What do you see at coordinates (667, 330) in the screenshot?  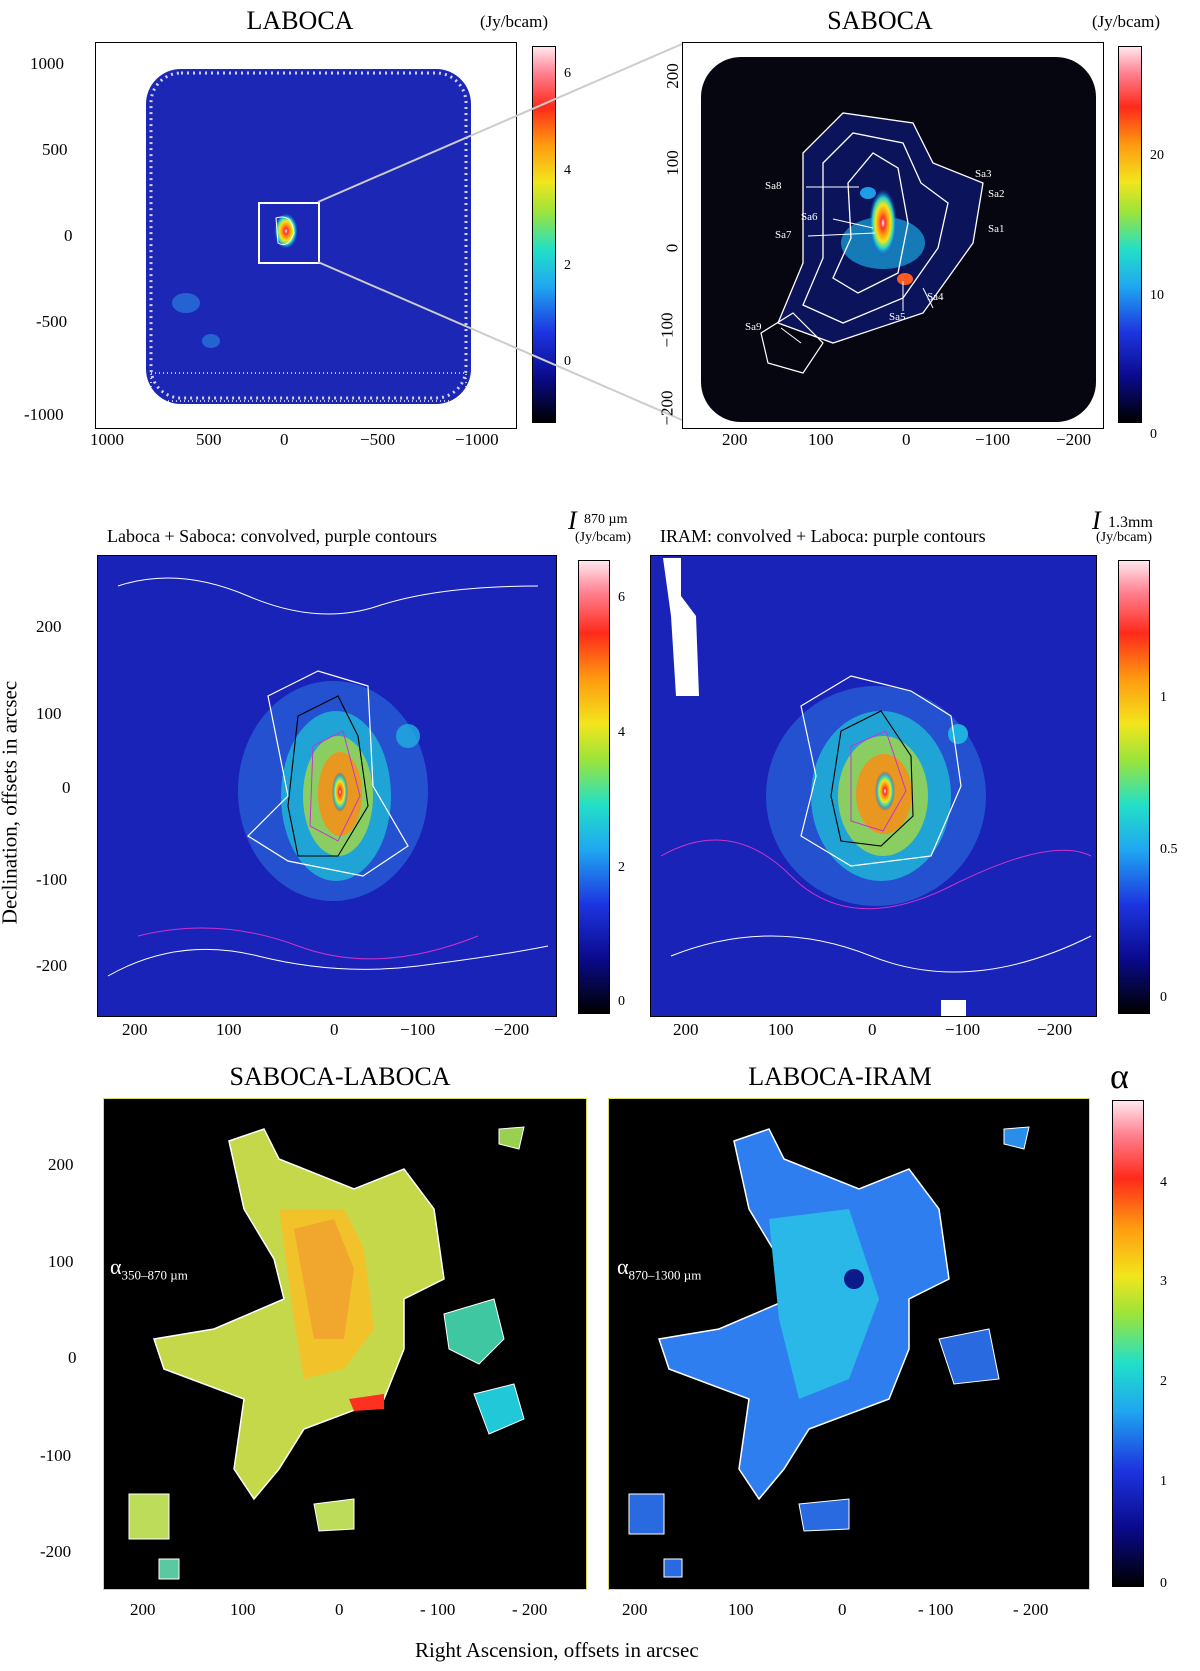 I see `saboca-ytick: −100` at bounding box center [667, 330].